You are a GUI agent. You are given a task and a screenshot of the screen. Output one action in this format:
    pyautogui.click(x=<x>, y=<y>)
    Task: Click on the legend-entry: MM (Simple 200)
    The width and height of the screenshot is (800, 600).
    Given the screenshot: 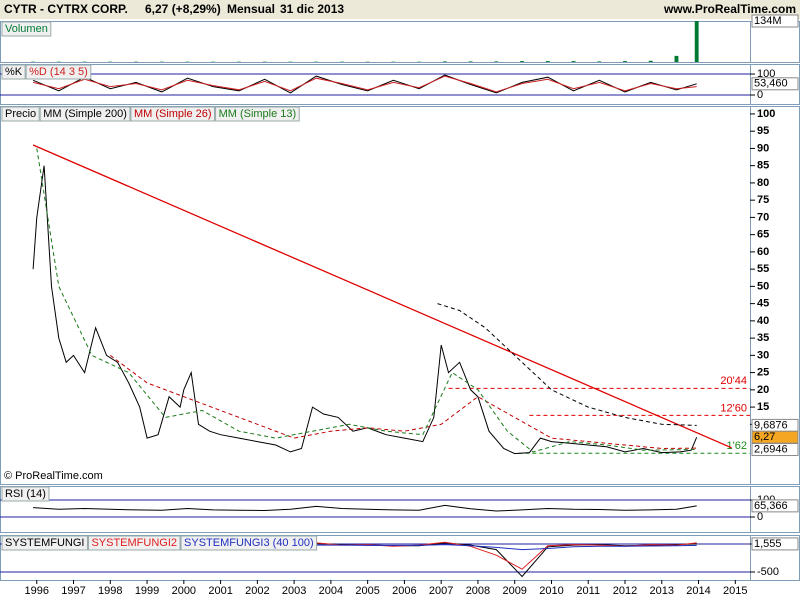 What is the action you would take?
    pyautogui.click(x=85, y=114)
    